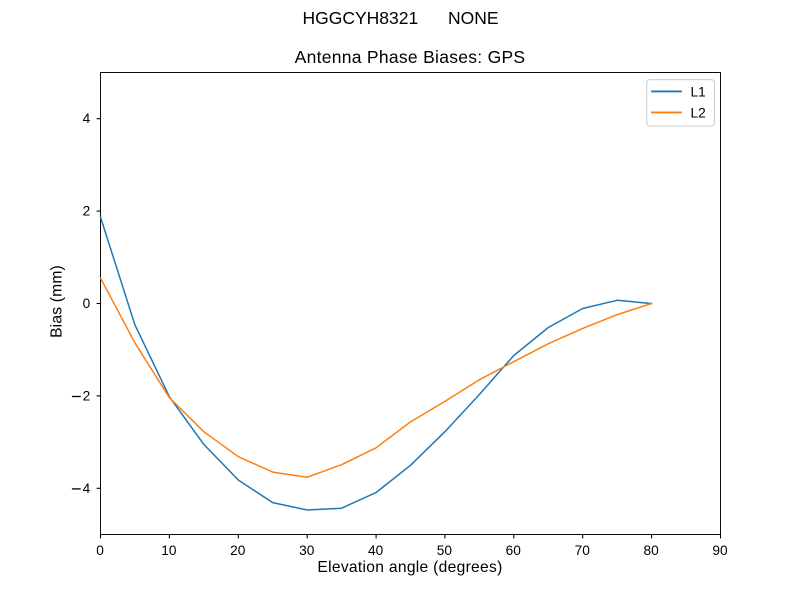 This screenshot has width=800, height=600. I want to click on svg-text: Elevation angle (degrees), so click(409, 567).